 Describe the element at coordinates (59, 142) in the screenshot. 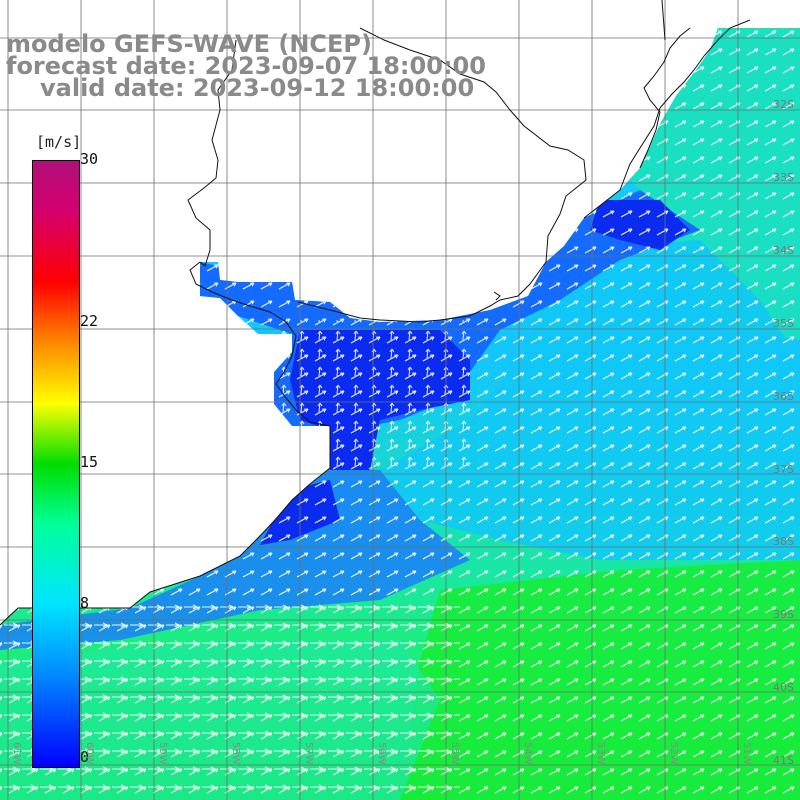

I see `colorbar-unit: [m/s]` at that location.